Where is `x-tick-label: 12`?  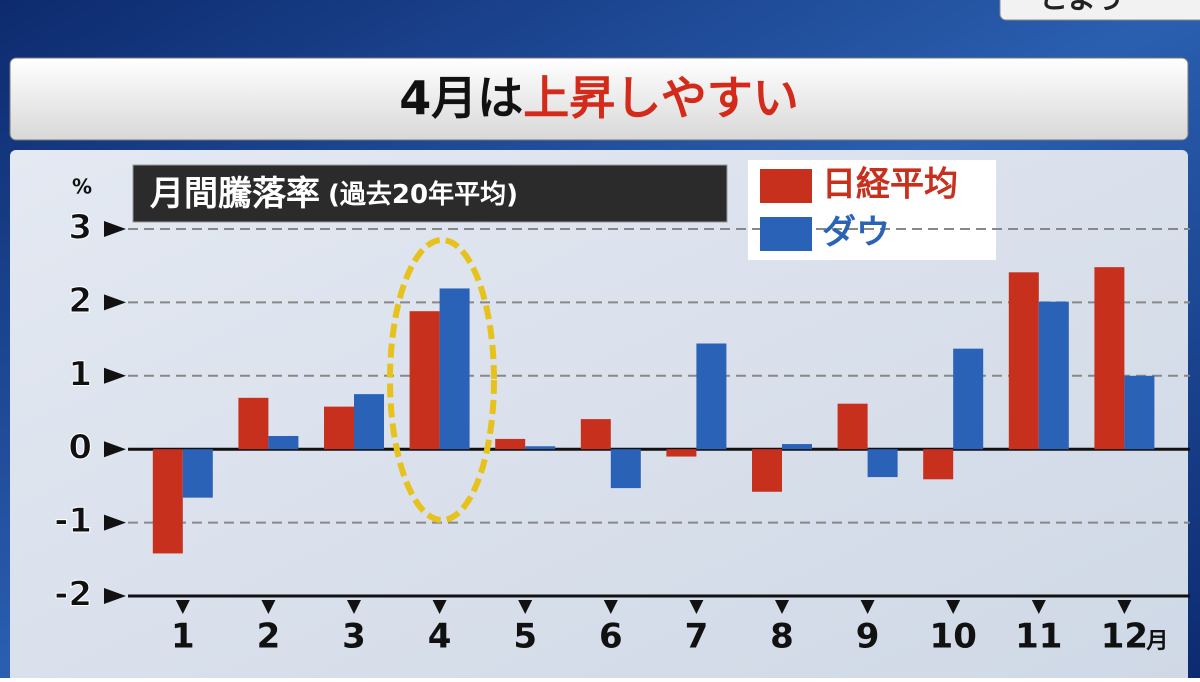 x-tick-label: 12 is located at coordinates (1124, 637).